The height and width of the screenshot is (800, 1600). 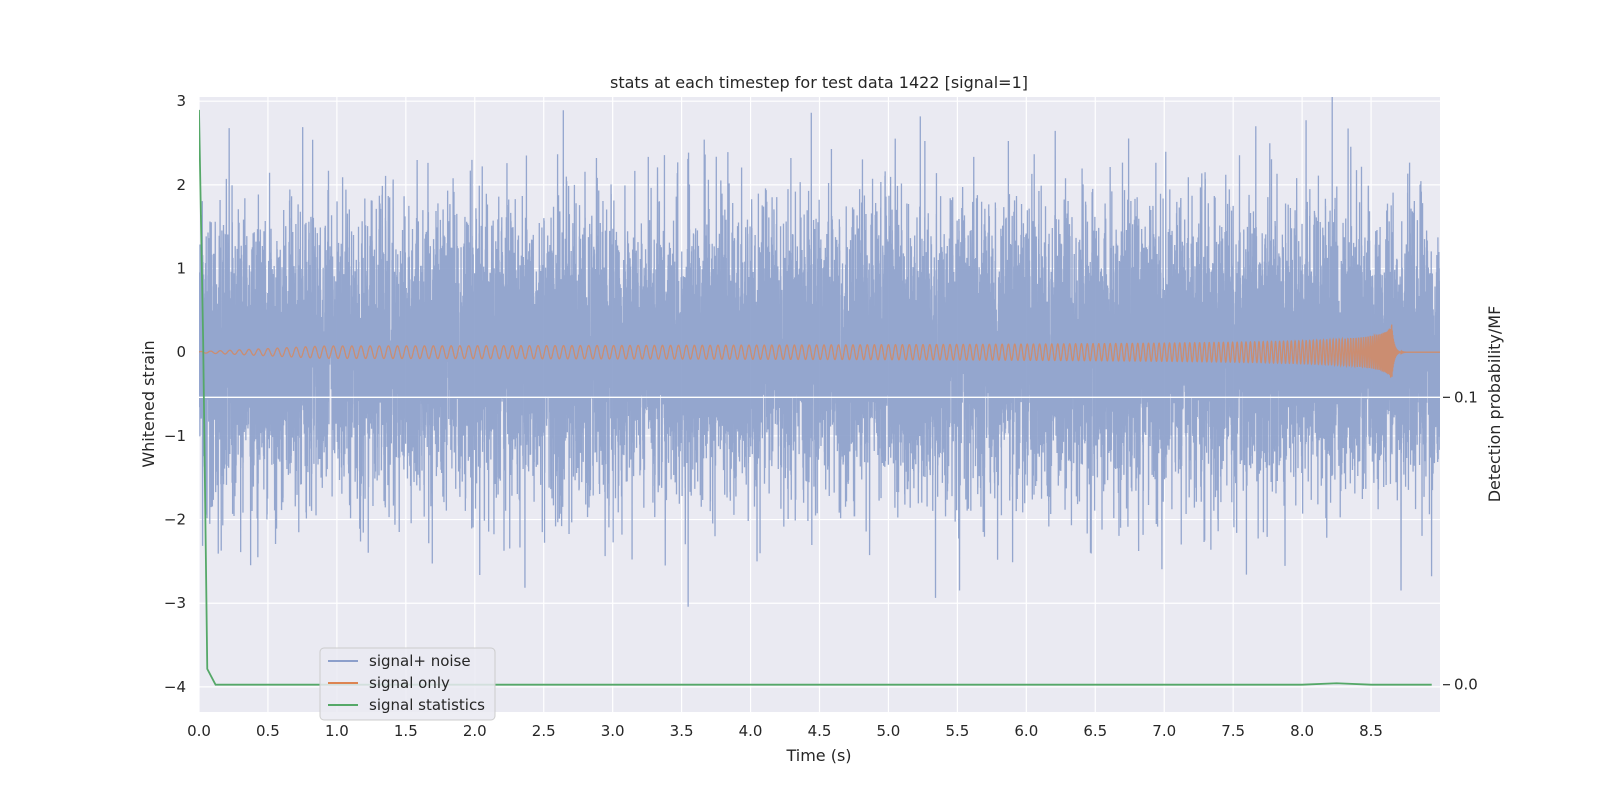 What do you see at coordinates (1164, 731) in the screenshot?
I see `x-tick-label: 7.0` at bounding box center [1164, 731].